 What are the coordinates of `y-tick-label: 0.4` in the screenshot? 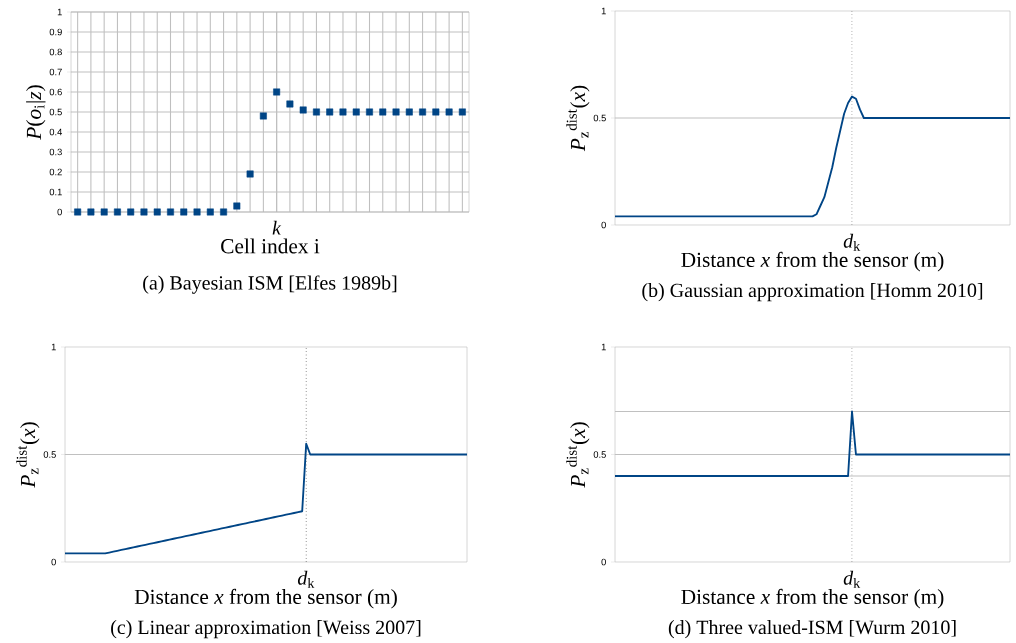 It's located at (56, 132).